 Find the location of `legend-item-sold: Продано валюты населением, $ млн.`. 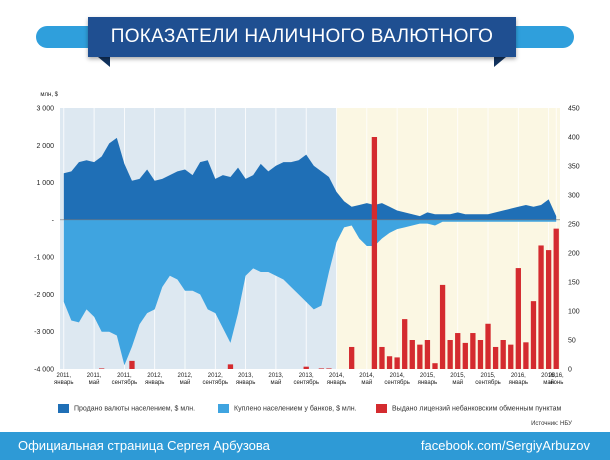

legend-item-sold: Продано валюты населением, $ млн. is located at coordinates (126, 408).